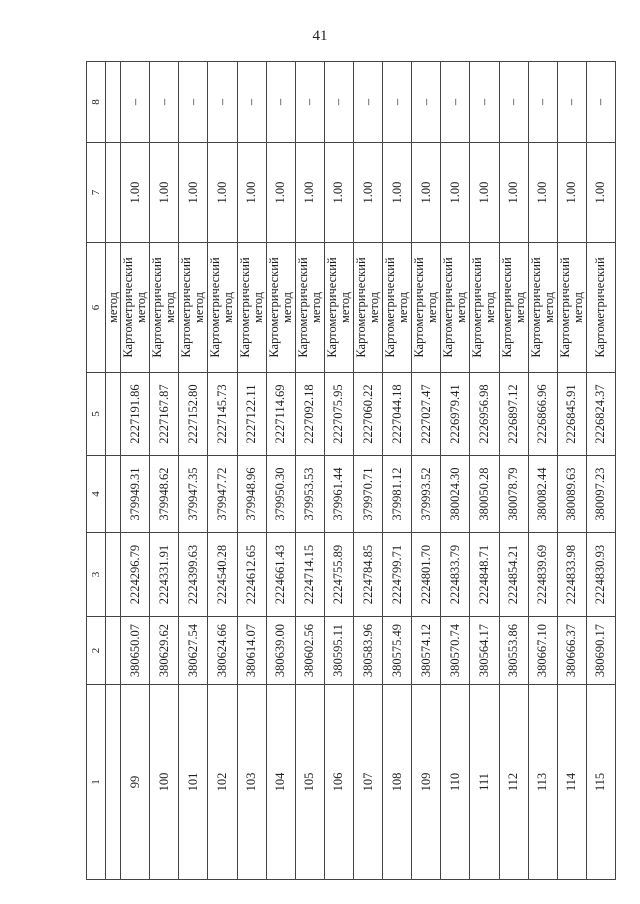  I want to click on point-number: 115, so click(601, 782).